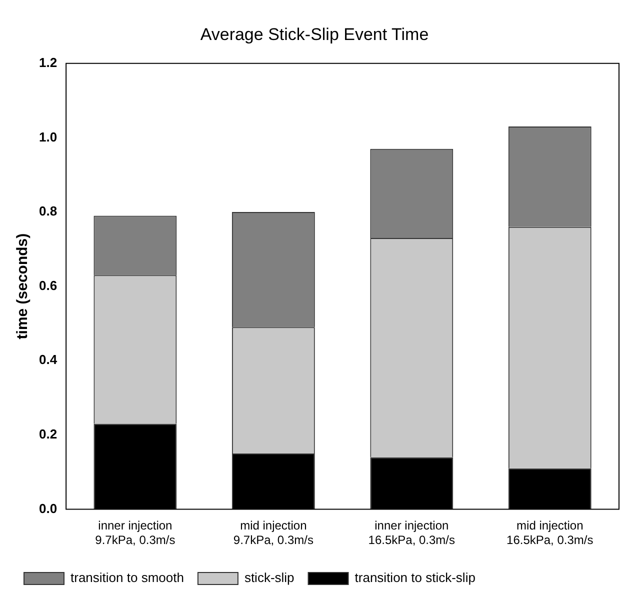 This screenshot has width=639, height=605. I want to click on legend-label: stick-slip, so click(269, 578).